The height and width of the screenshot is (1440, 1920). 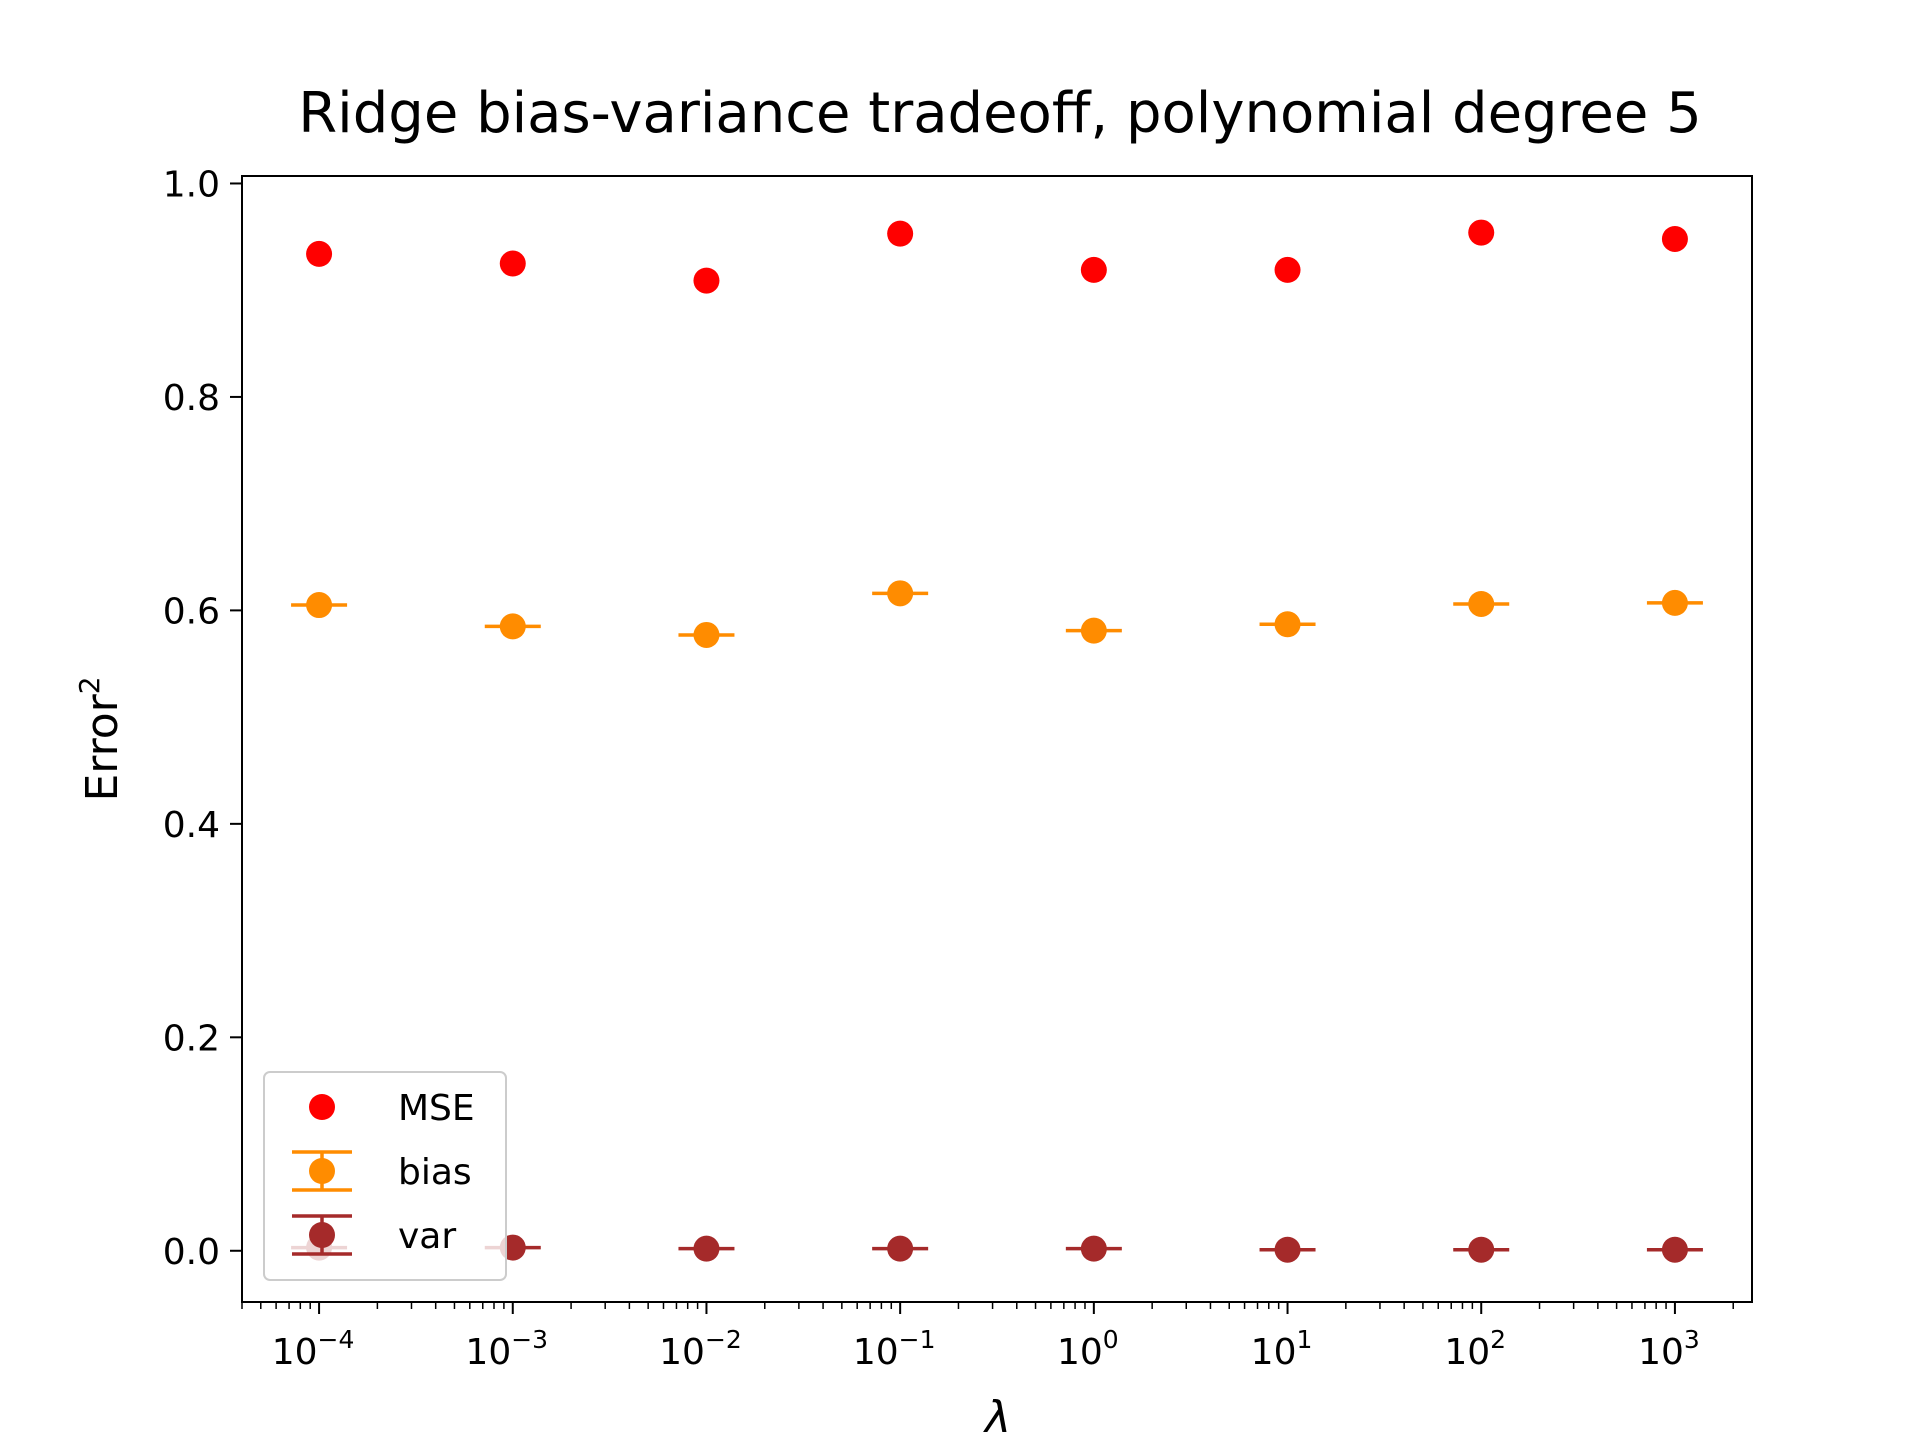 I want to click on y-tick-label: 0.6, so click(x=191, y=611).